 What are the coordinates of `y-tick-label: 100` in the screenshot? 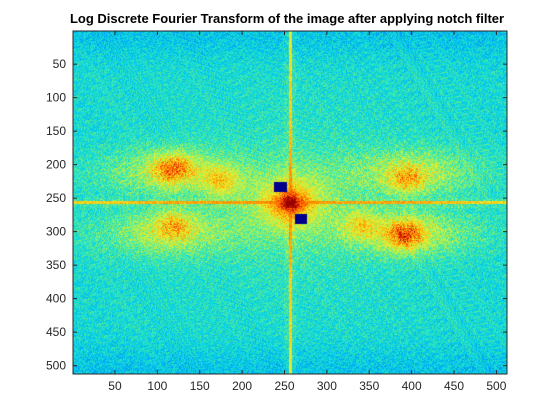 It's located at (56, 98).